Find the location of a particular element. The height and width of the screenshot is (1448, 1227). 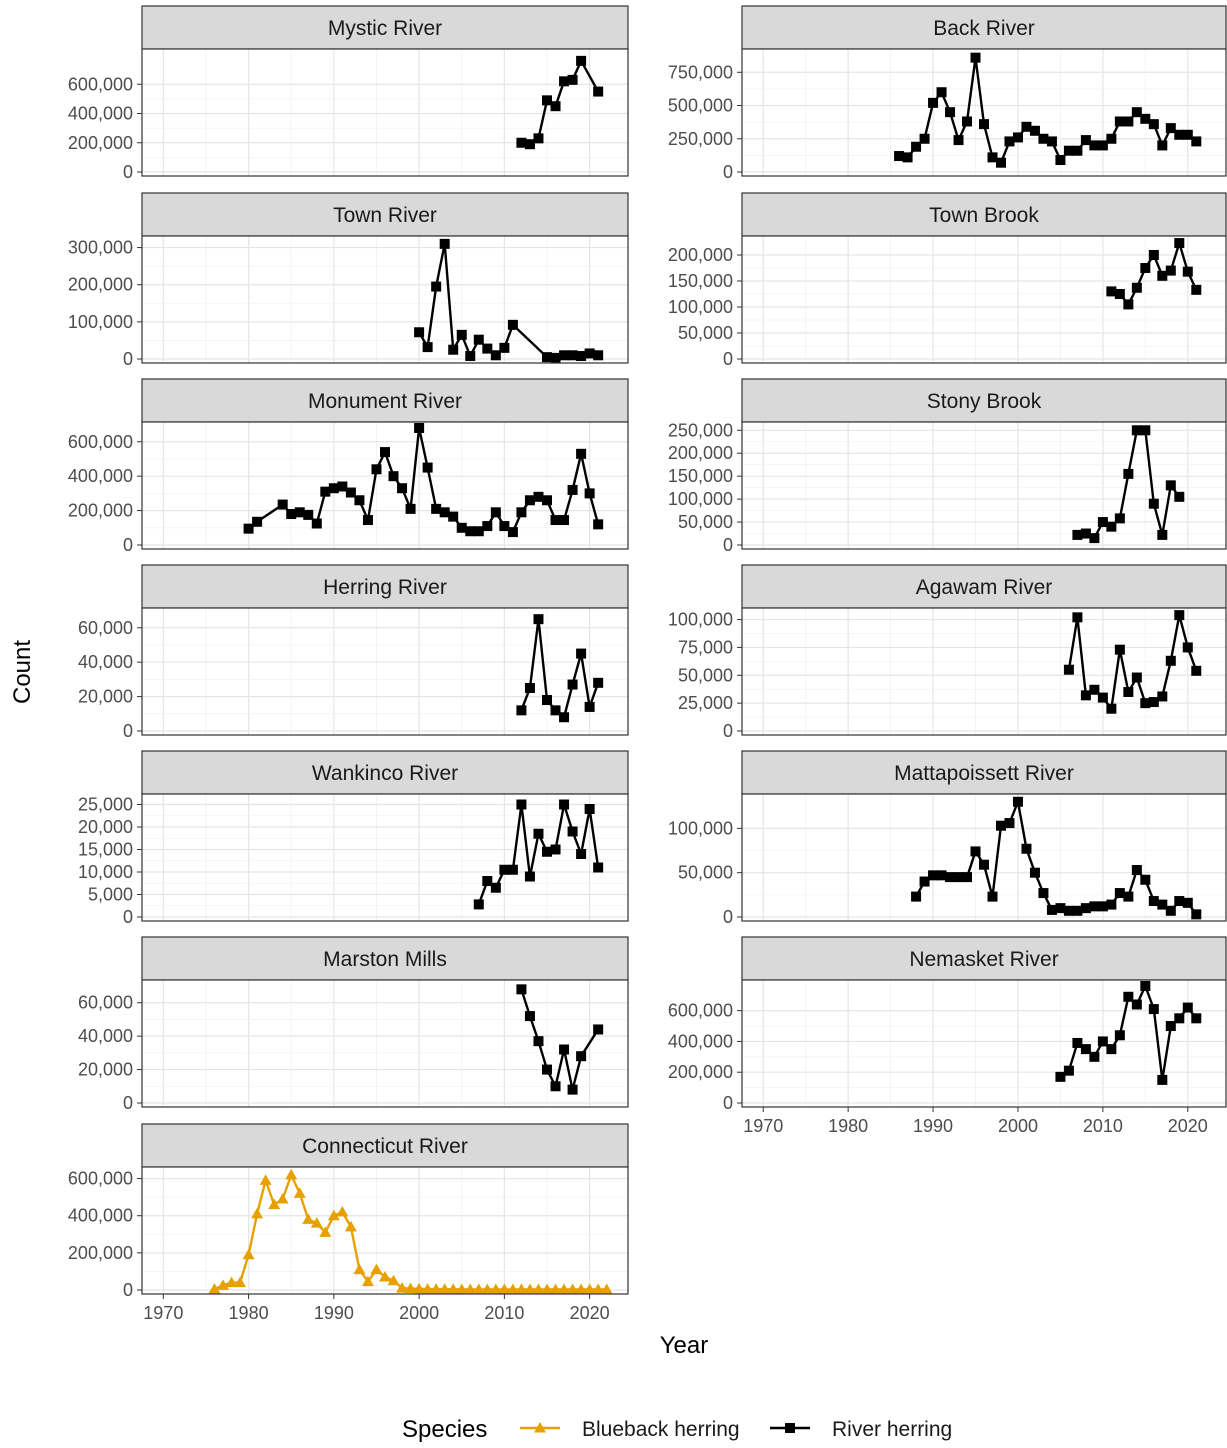

panel-border-agawam-river is located at coordinates (984, 671).